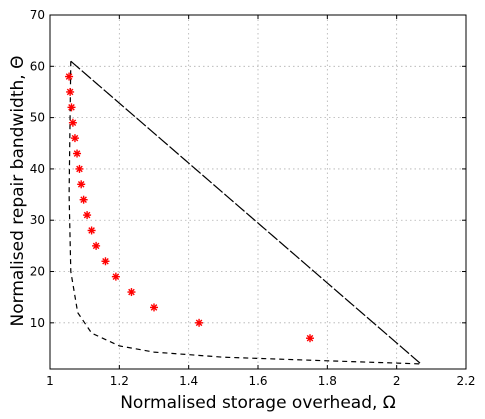 This screenshot has width=485, height=419. Describe the element at coordinates (327, 381) in the screenshot. I see `x-tick-label: 1.8` at that location.